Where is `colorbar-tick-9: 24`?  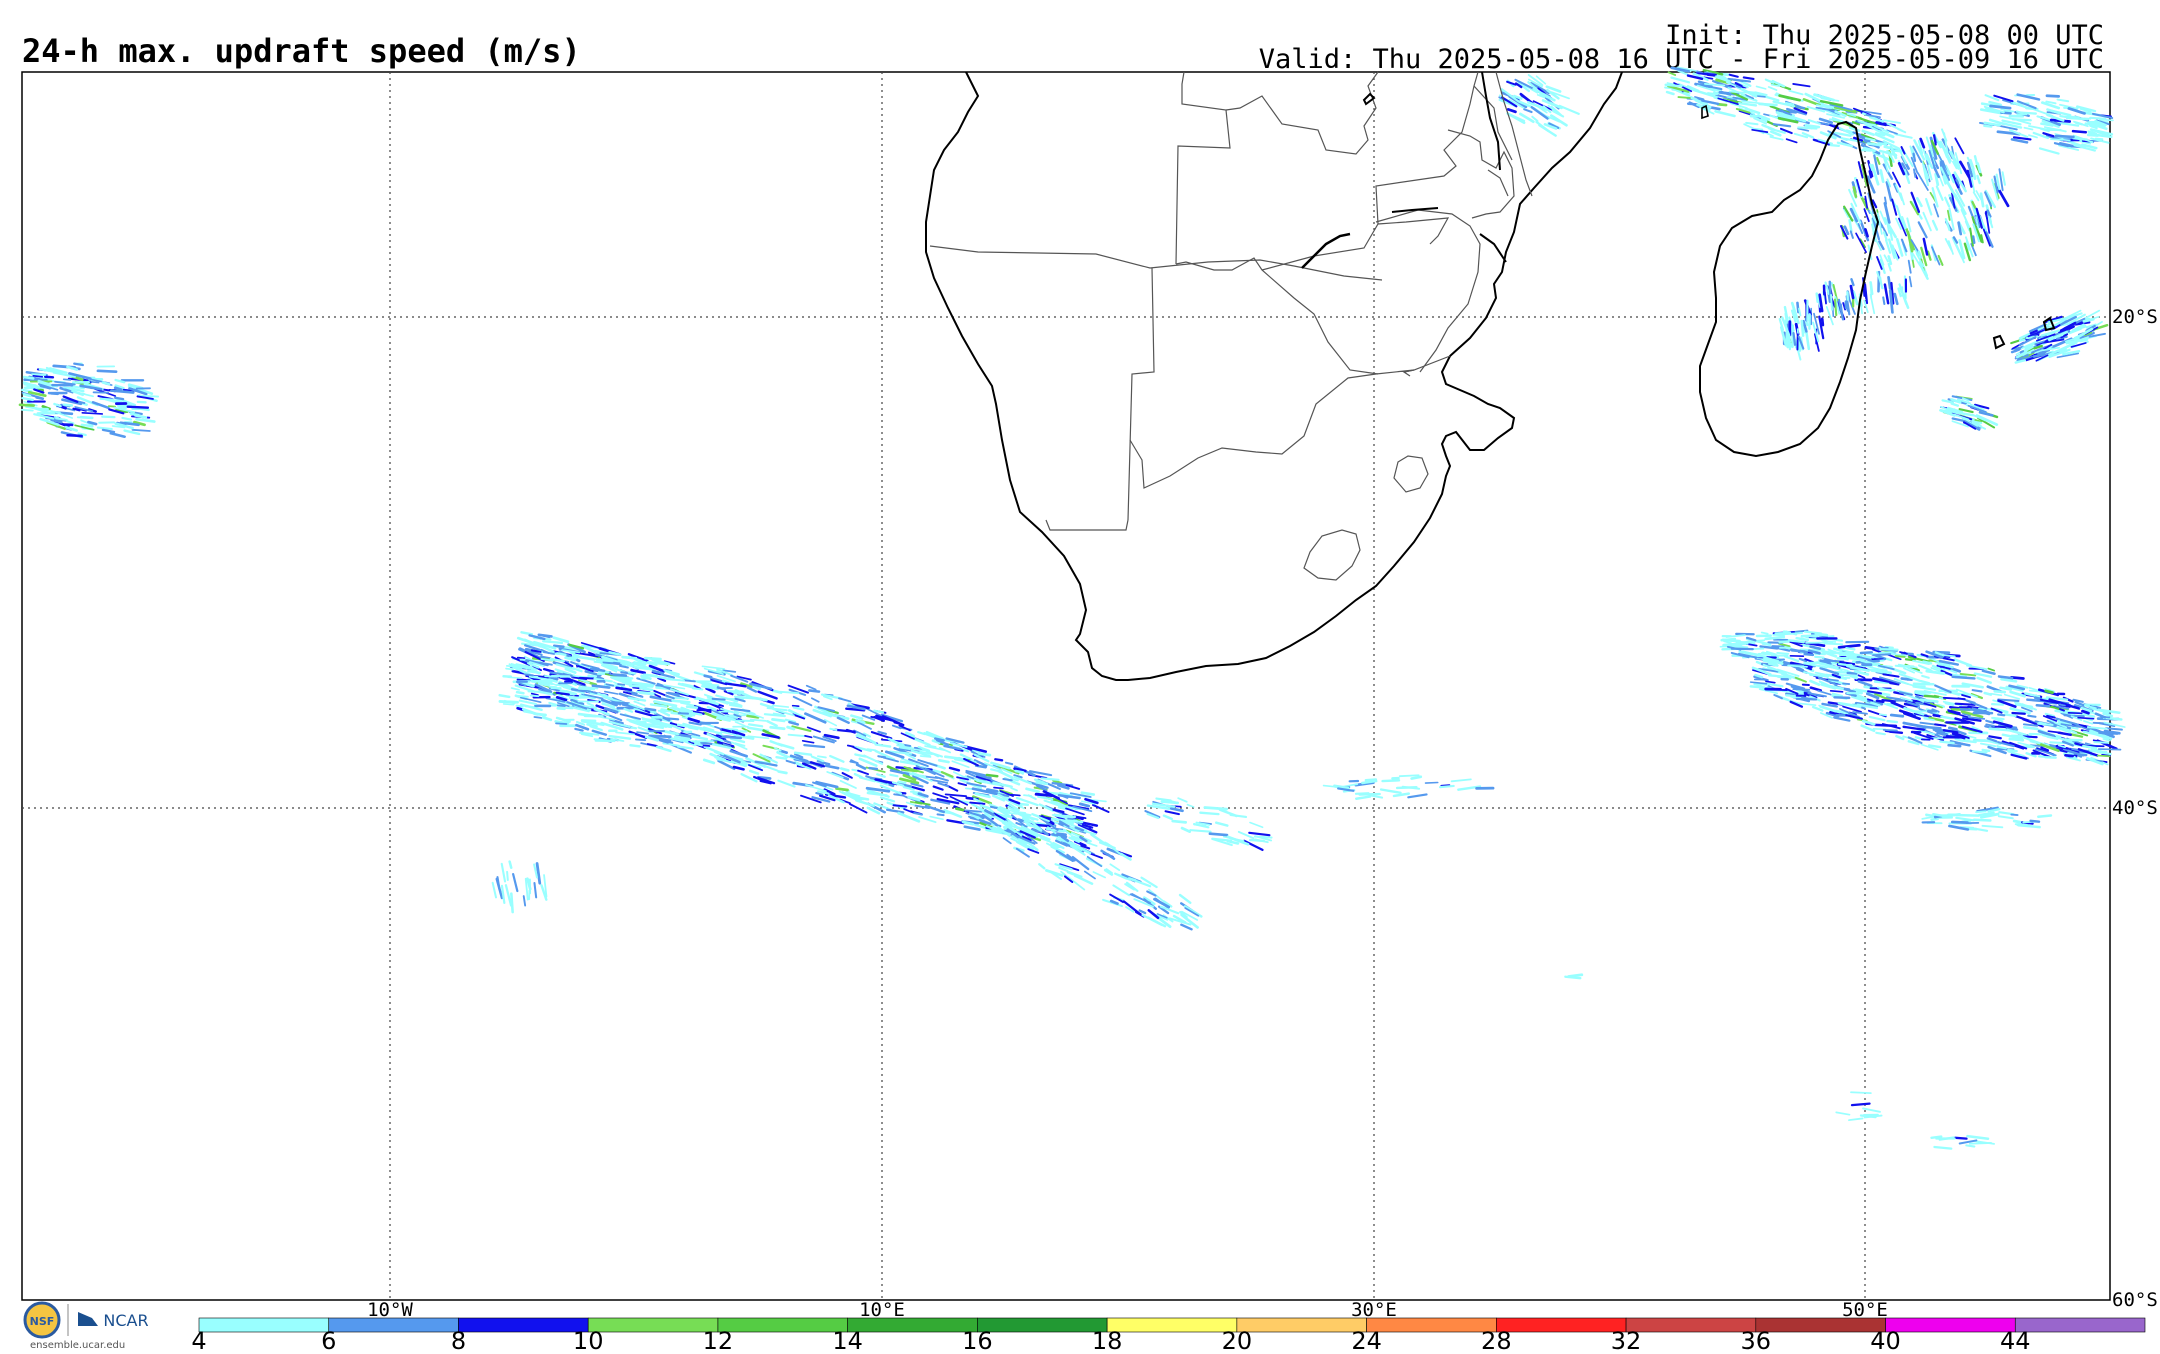
colorbar-tick-9: 24 is located at coordinates (1366, 1340).